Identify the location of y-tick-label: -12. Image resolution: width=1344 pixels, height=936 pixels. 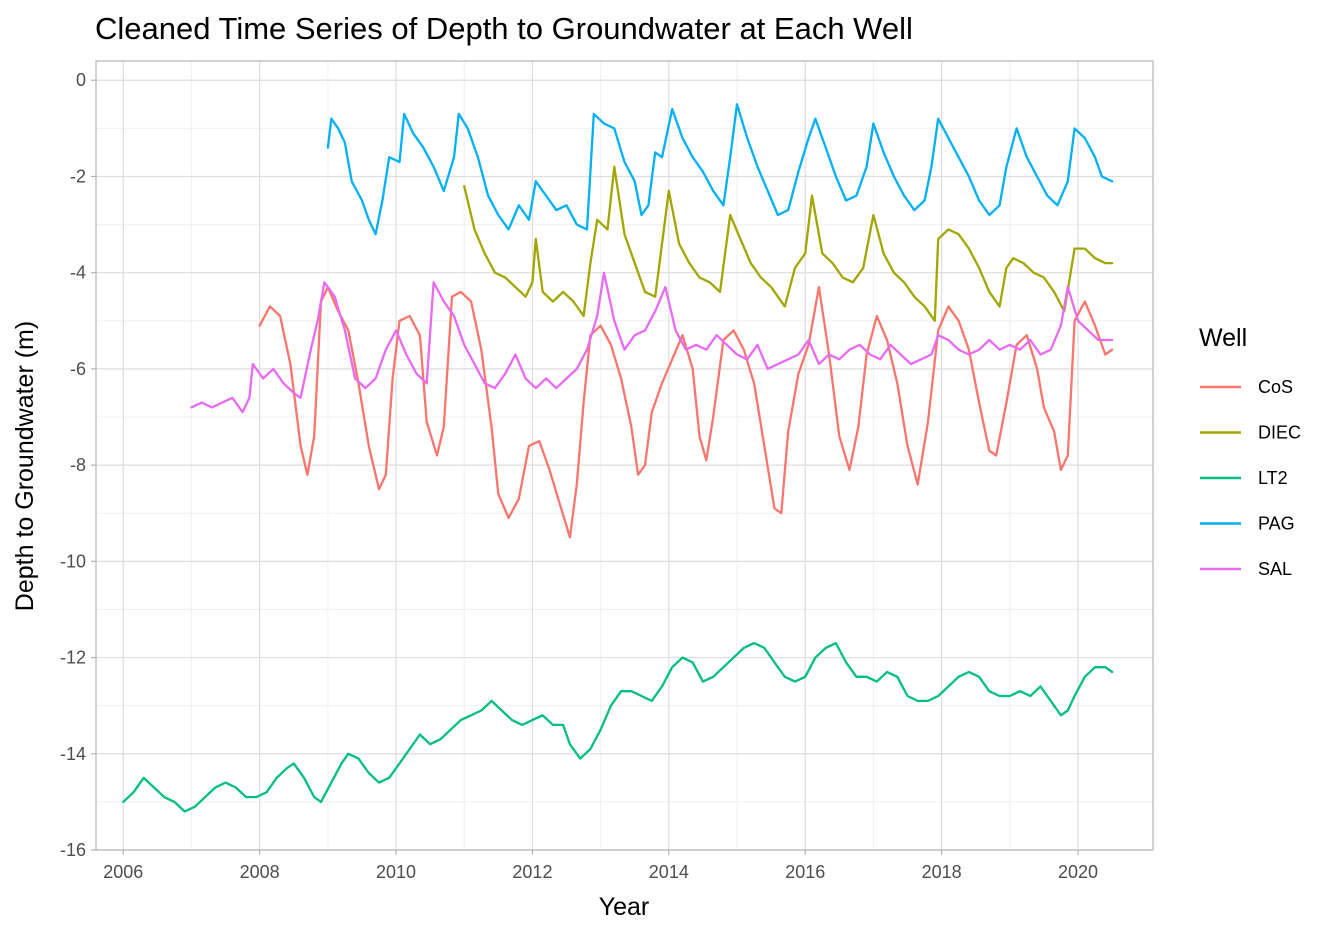
(73, 658).